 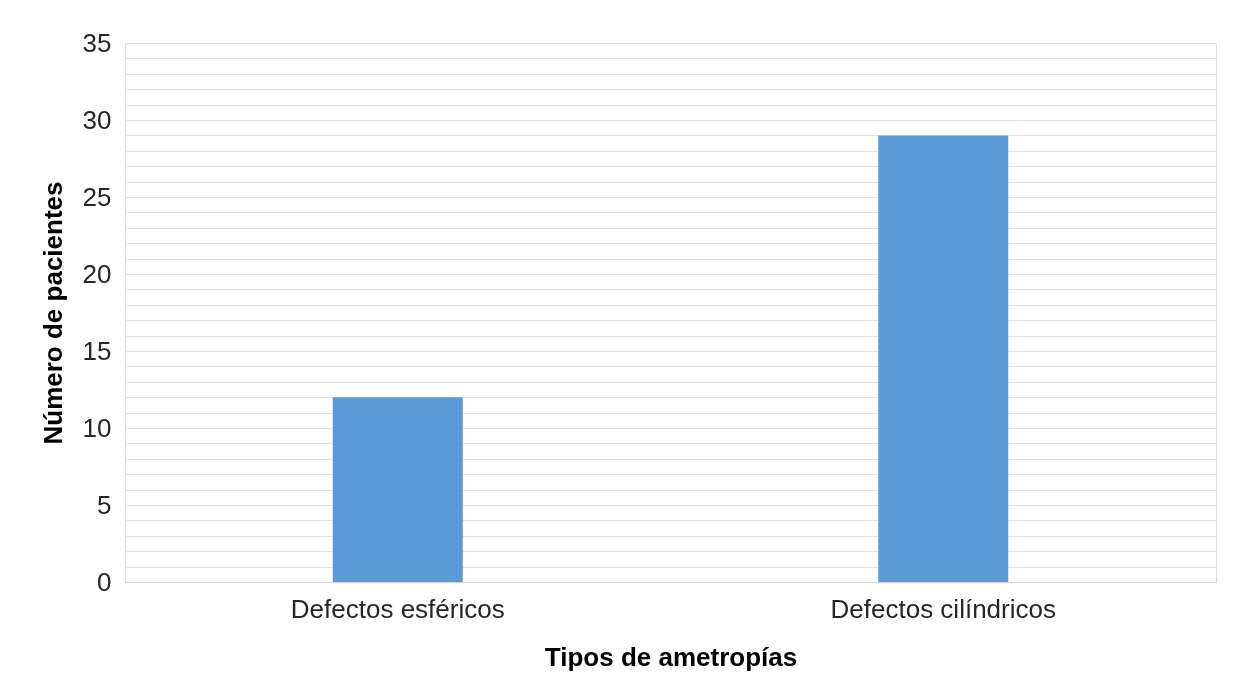 I want to click on y-tick-label: 30, so click(x=97, y=119).